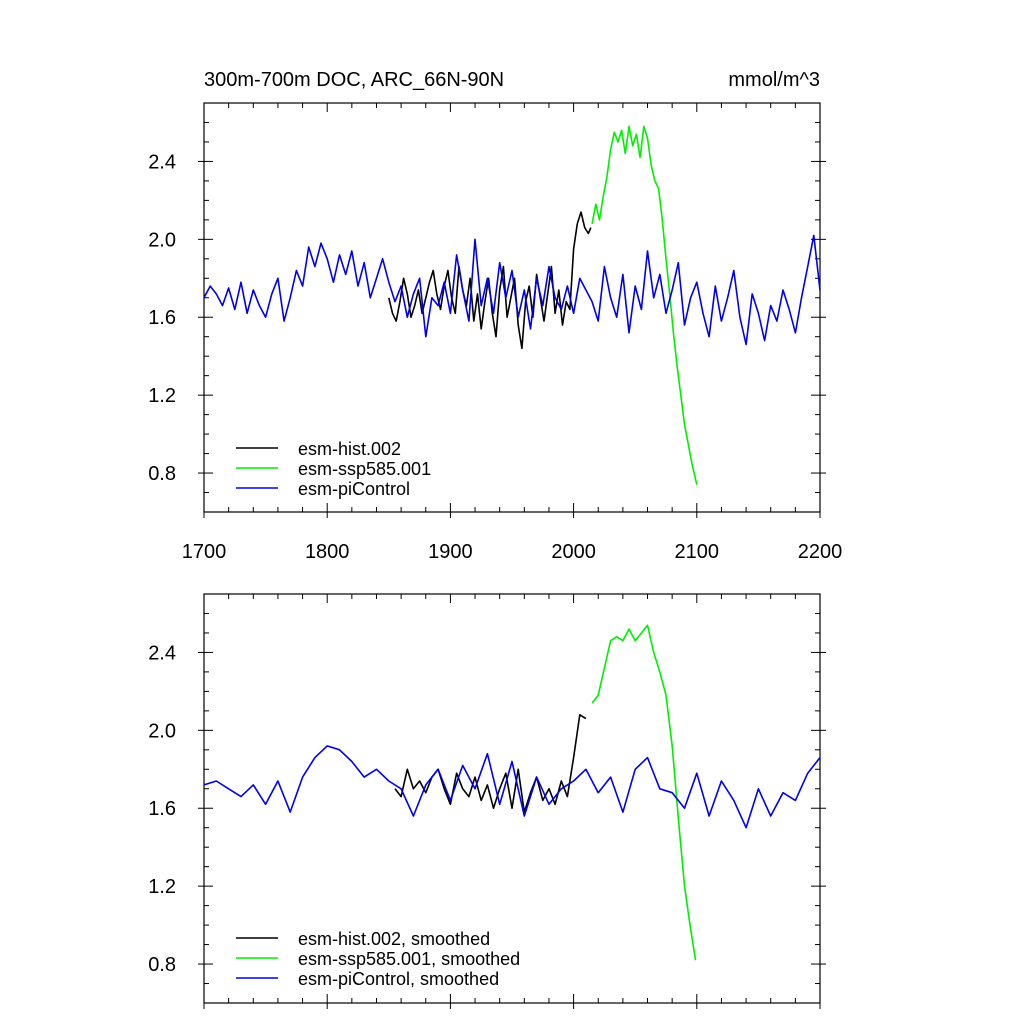 The width and height of the screenshot is (1024, 1024). Describe the element at coordinates (394, 939) in the screenshot. I see `bottom-legend-label: esm-hist.002, smoothed` at that location.